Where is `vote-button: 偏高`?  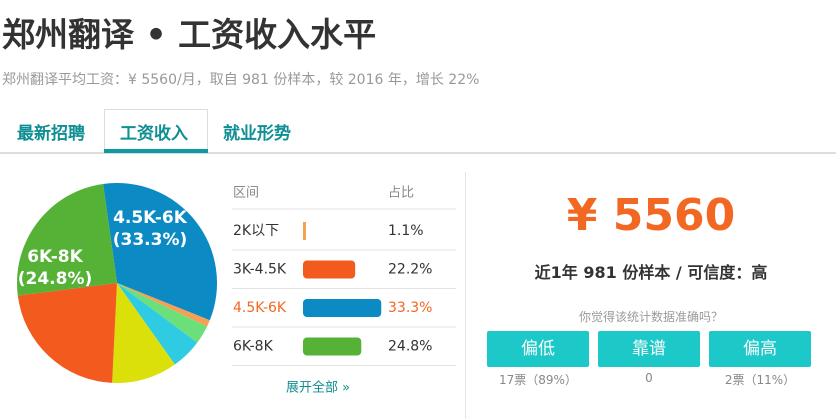
vote-button: 偏高 is located at coordinates (760, 349).